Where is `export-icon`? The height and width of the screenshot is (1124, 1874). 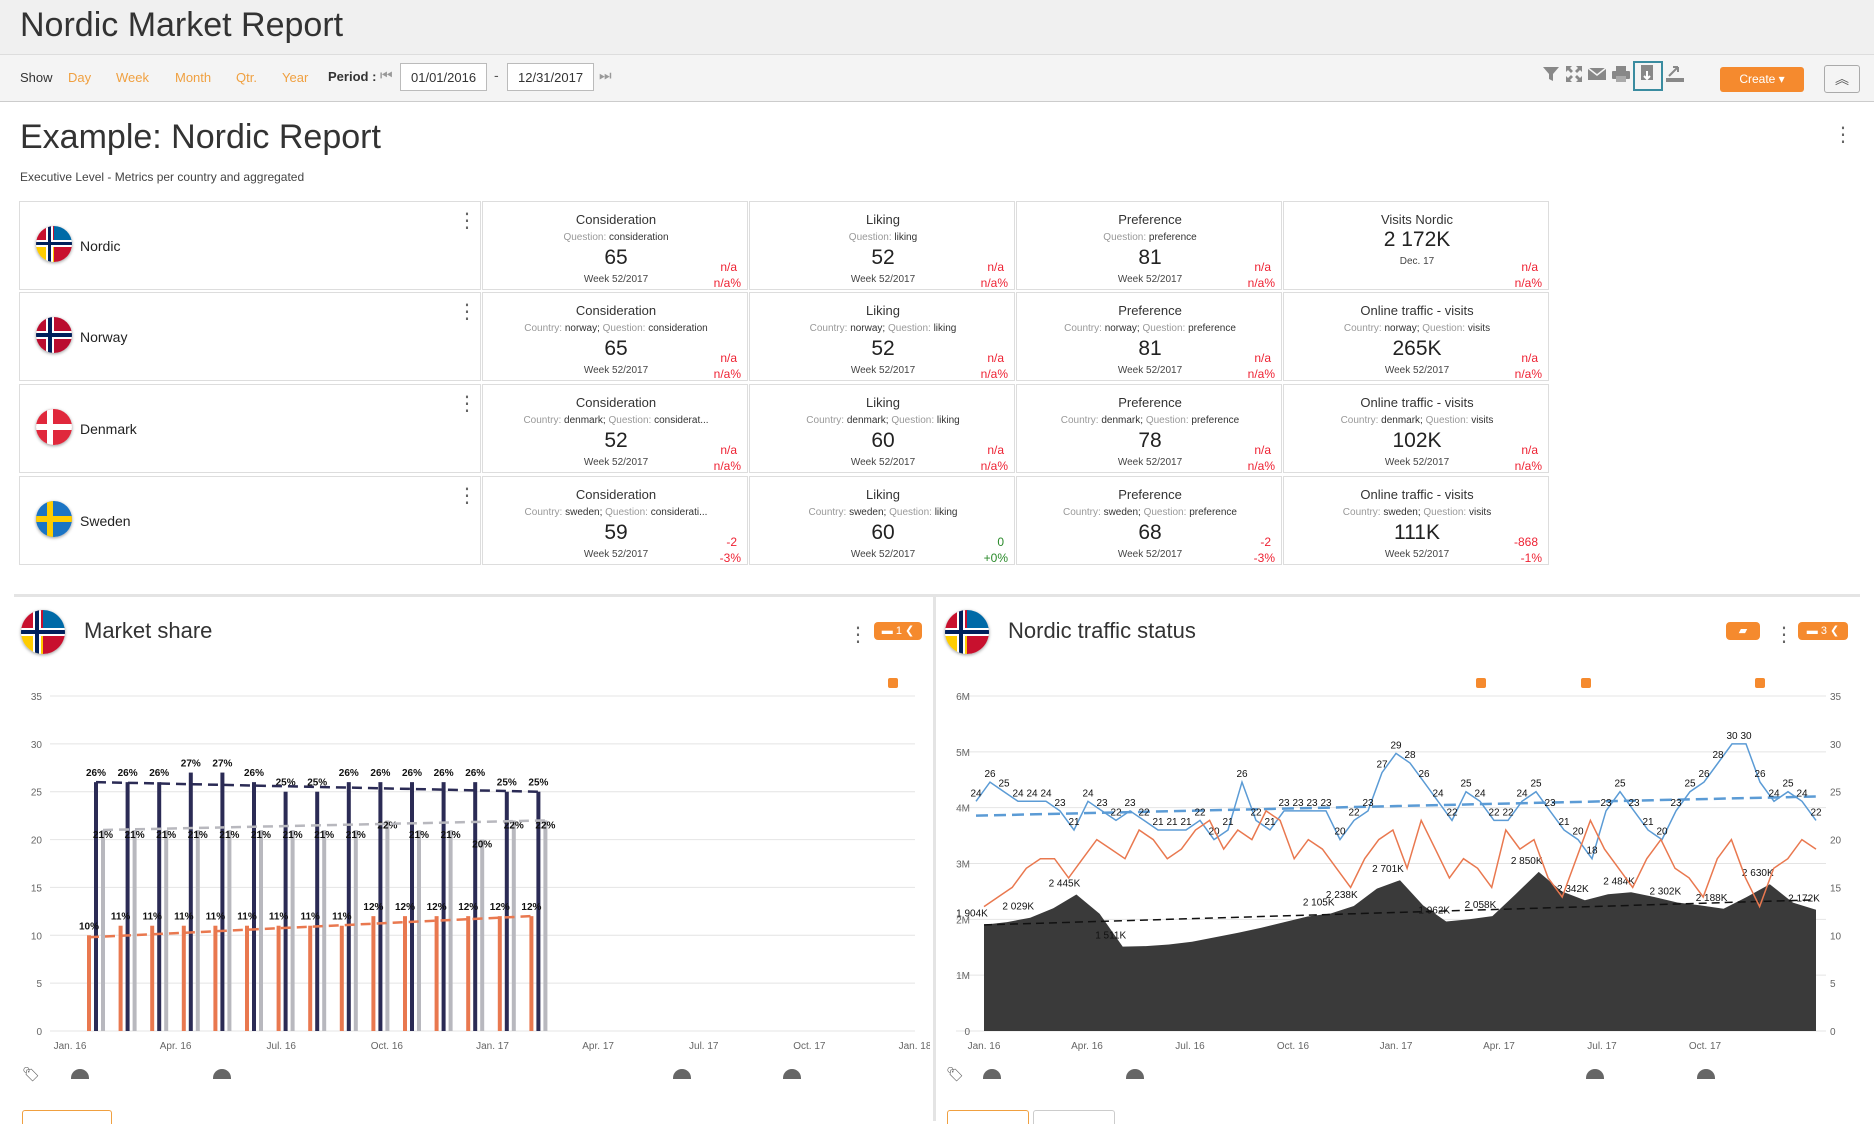
export-icon is located at coordinates (1648, 76).